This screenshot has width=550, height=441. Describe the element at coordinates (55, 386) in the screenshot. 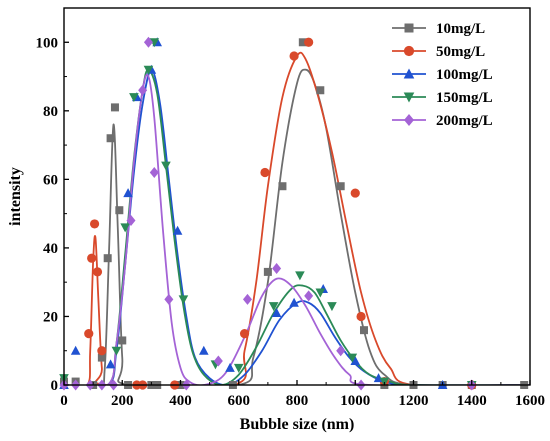

I see `y-tick-label: 0` at that location.